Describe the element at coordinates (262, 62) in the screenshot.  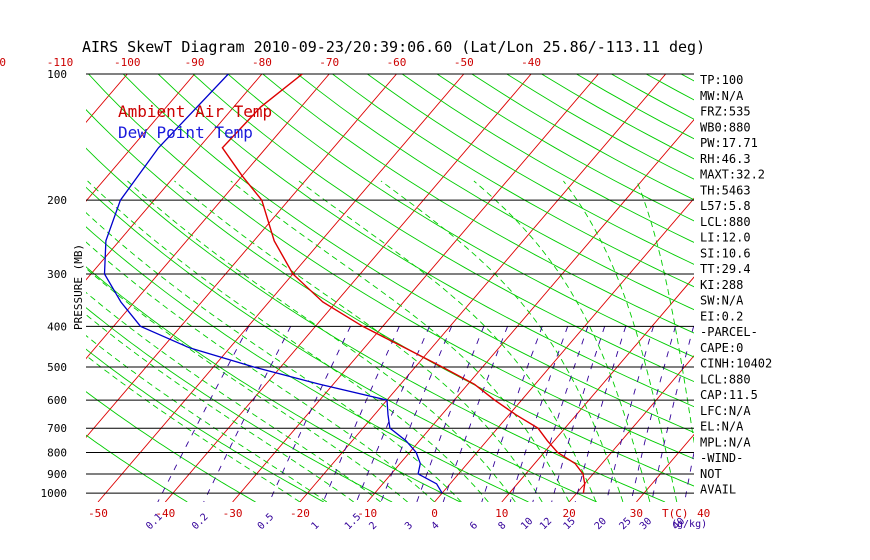
I see `top-temp-tick: -80` at that location.